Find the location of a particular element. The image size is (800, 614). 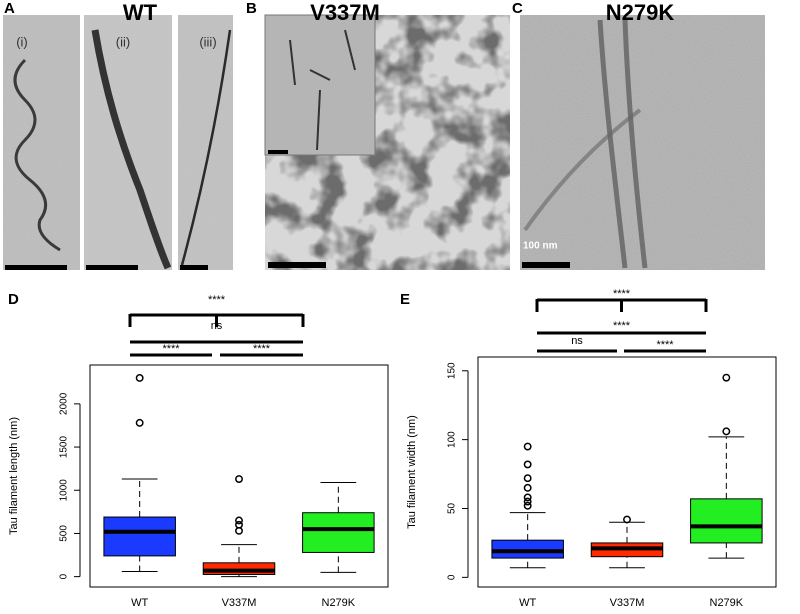

y-tick-label: 1500 is located at coordinates (64, 447).